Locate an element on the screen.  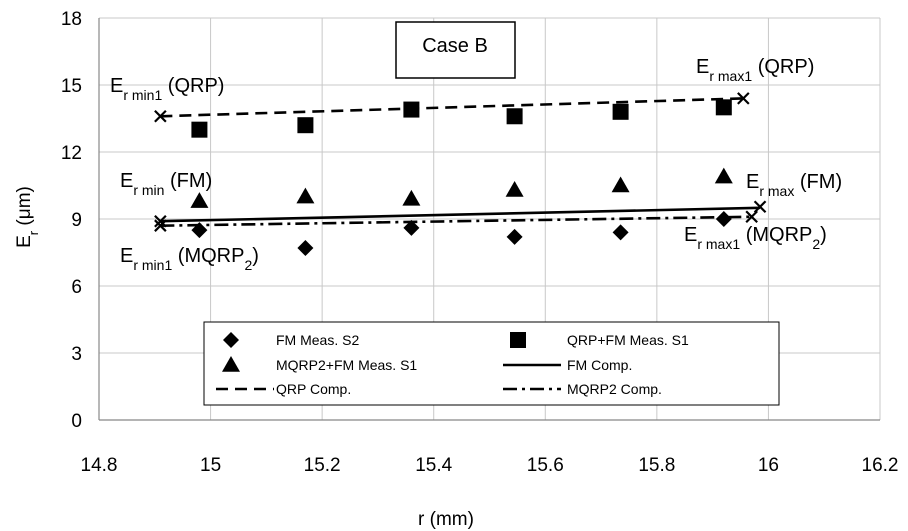
x-tick-label: 16.2 is located at coordinates (880, 465).